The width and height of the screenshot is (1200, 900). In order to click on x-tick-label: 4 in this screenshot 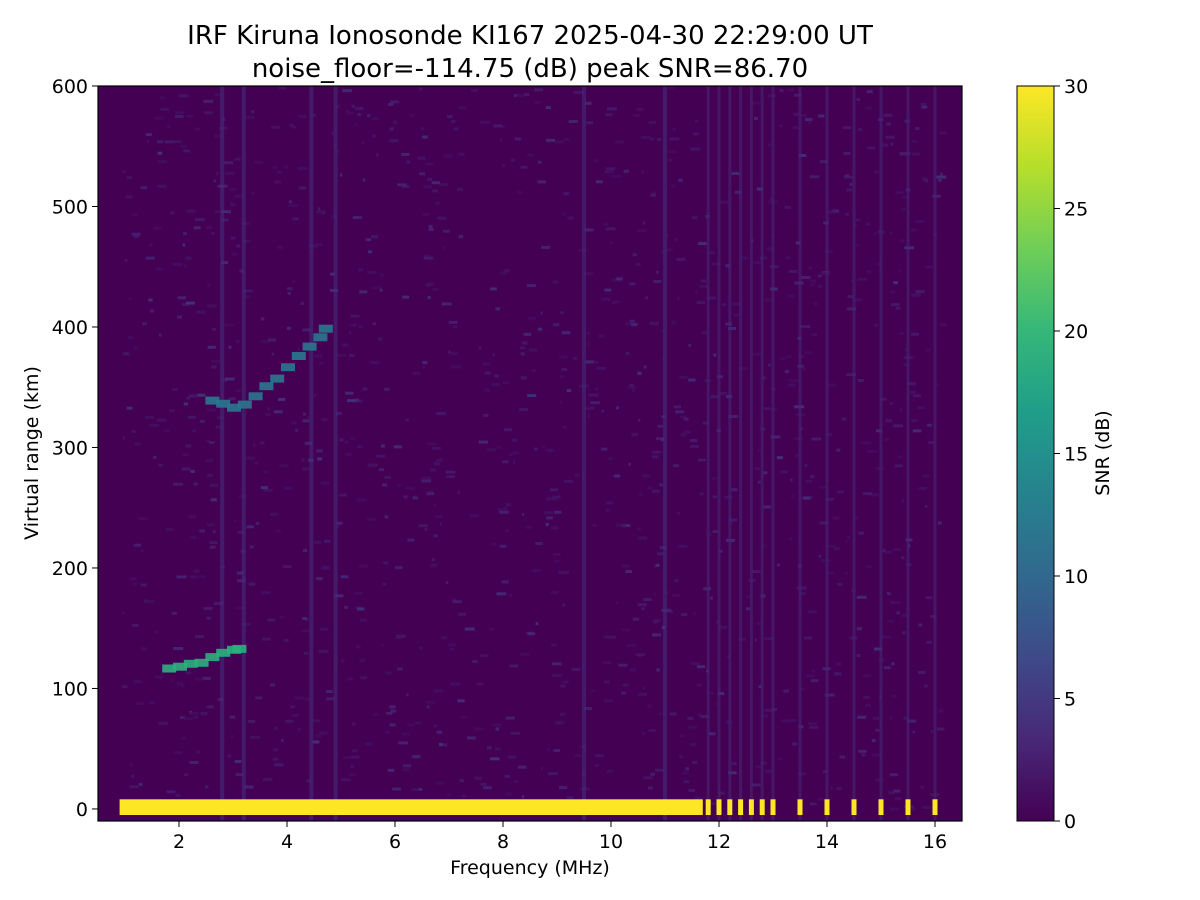, I will do `click(287, 842)`.